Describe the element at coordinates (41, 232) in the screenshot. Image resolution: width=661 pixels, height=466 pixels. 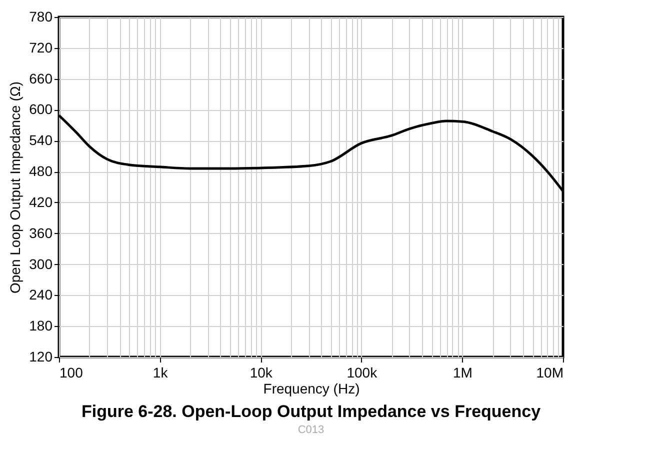
I see `y-tick-label: 360` at that location.